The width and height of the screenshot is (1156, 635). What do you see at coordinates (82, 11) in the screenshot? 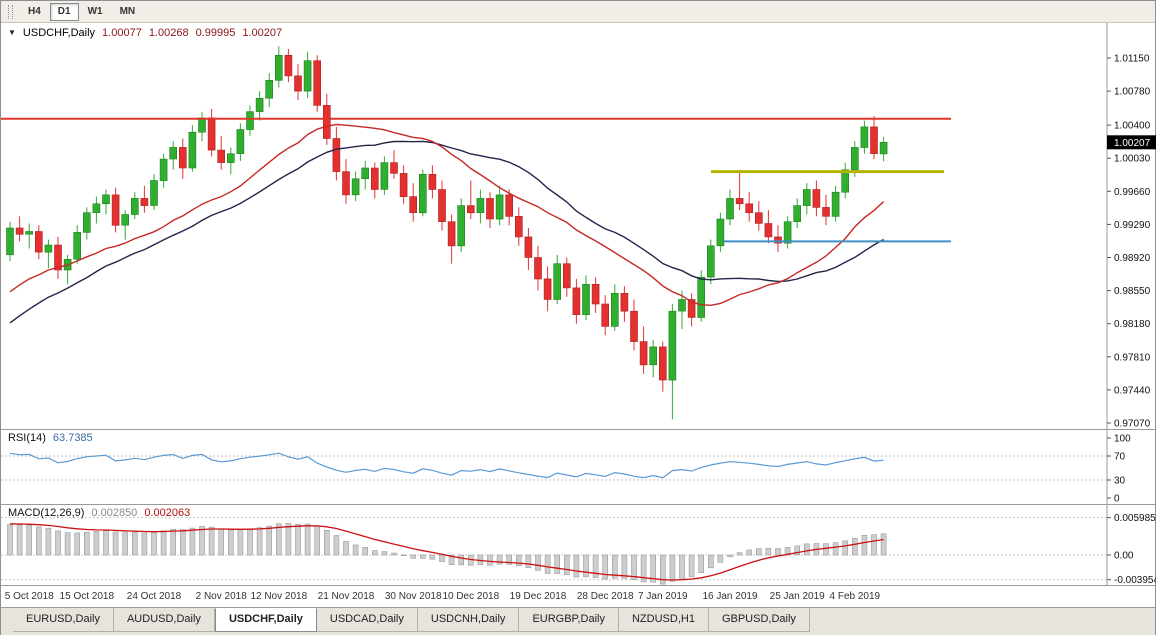
I see `timeframe-buttons: H4 D1 W1 MN` at bounding box center [82, 11].